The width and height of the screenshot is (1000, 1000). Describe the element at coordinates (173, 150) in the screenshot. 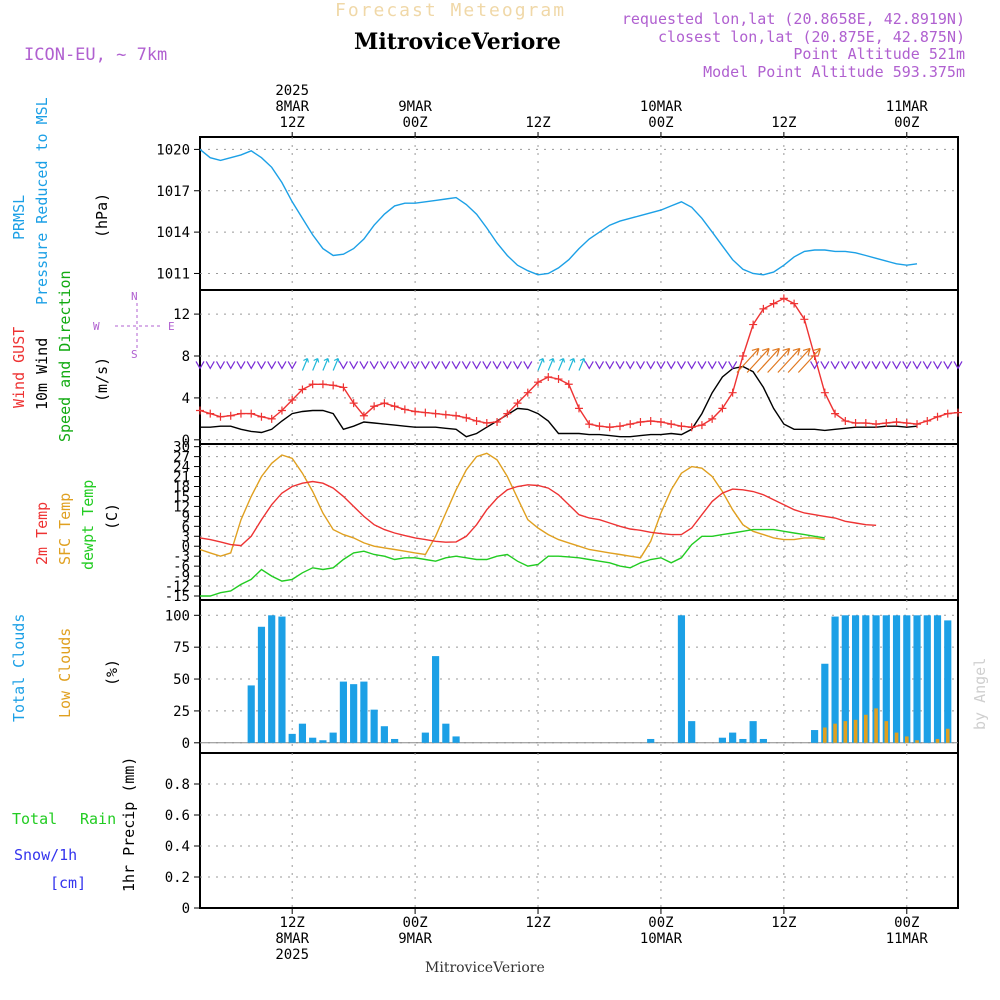

I see `pressure-ytick-label: 1020` at that location.